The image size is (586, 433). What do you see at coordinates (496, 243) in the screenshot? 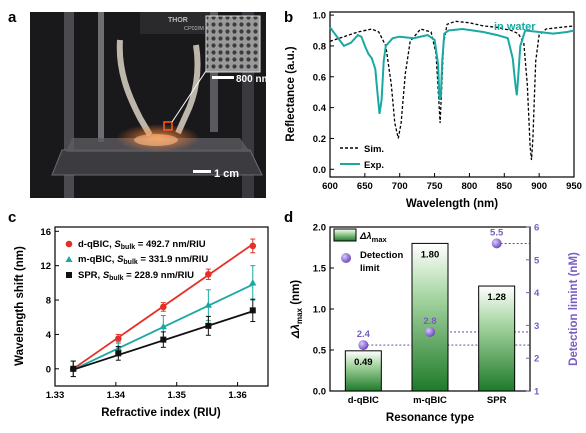
I see `plot-d-point-spr` at bounding box center [496, 243].